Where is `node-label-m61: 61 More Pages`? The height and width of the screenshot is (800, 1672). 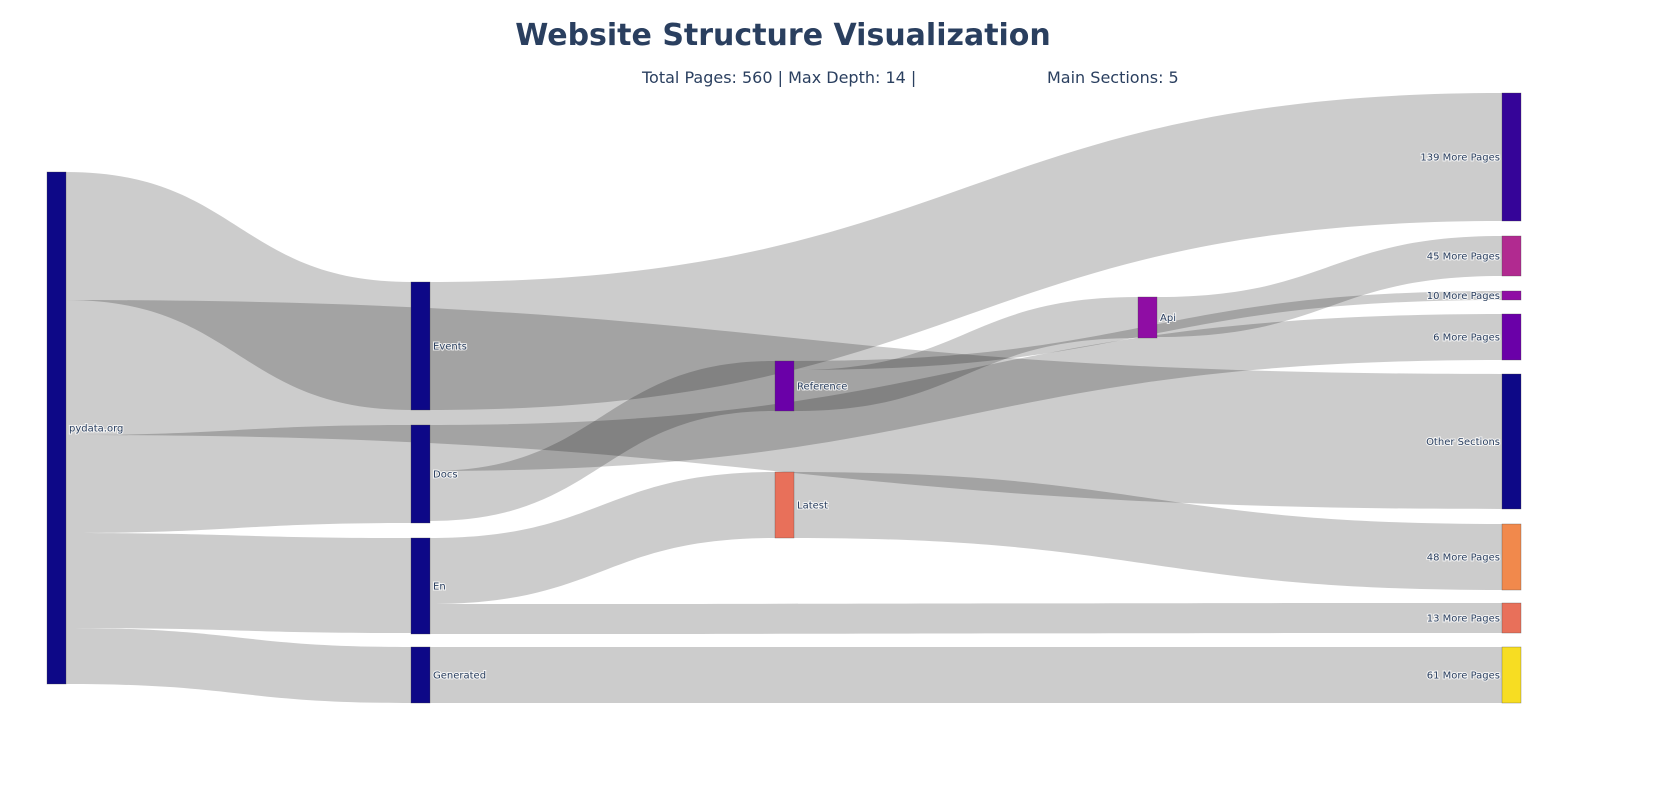
node-label-m61: 61 More Pages is located at coordinates (1463, 676).